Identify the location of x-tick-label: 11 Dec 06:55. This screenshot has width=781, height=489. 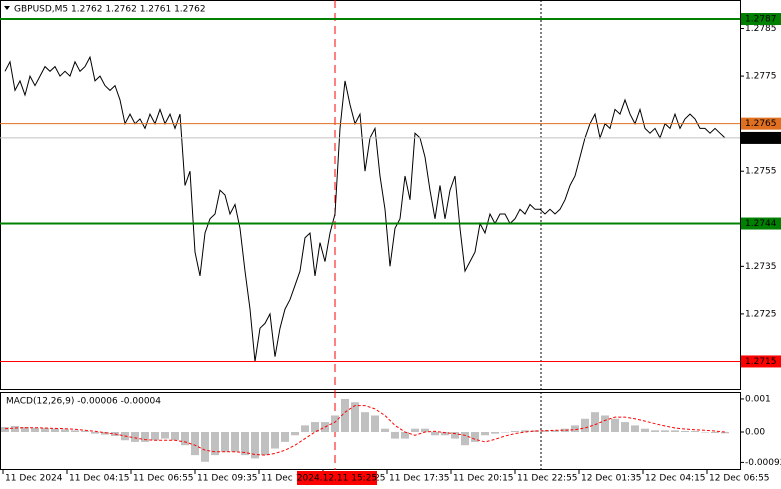
(163, 479).